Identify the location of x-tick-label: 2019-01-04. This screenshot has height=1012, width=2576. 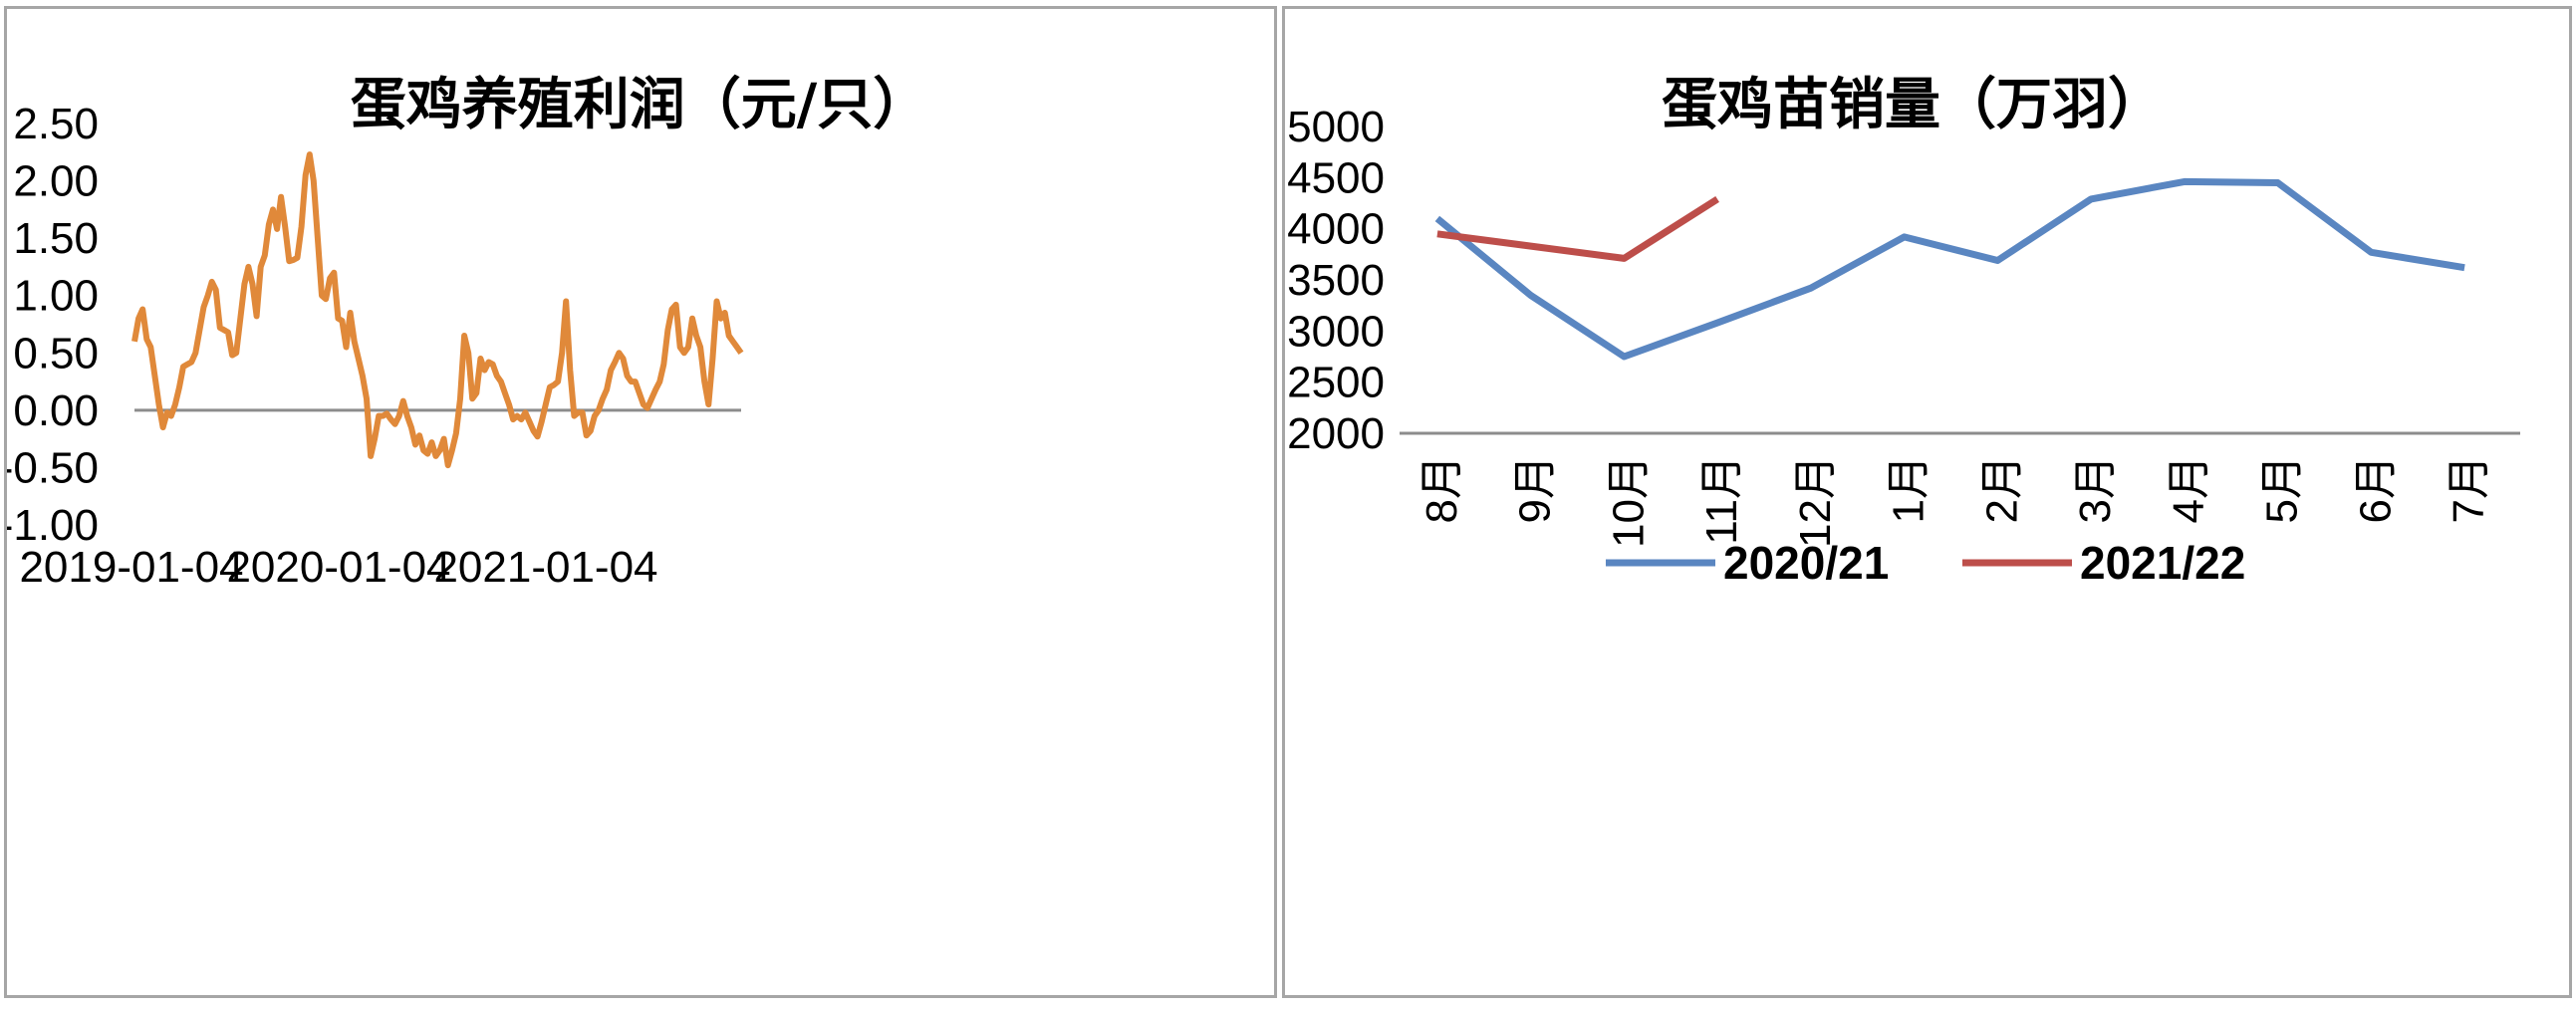
(131, 567).